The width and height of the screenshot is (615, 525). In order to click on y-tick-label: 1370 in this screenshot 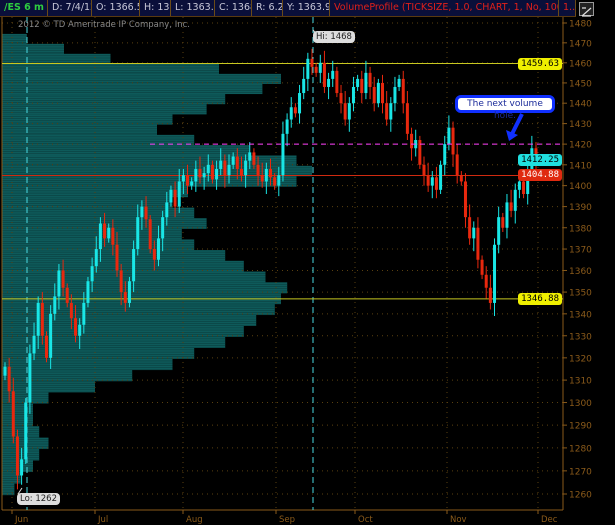, I will do `click(580, 251)`.